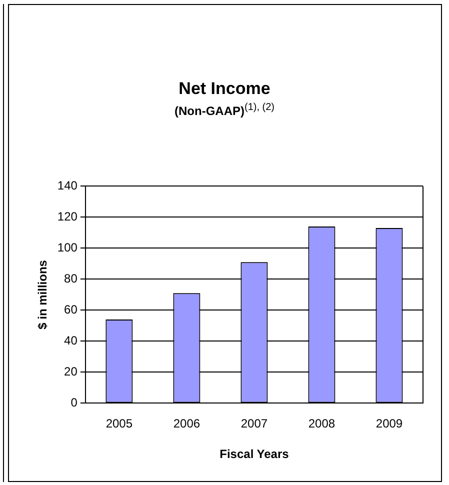 Image resolution: width=449 pixels, height=485 pixels. Describe the element at coordinates (71, 279) in the screenshot. I see `y-tick-label: 80` at that location.